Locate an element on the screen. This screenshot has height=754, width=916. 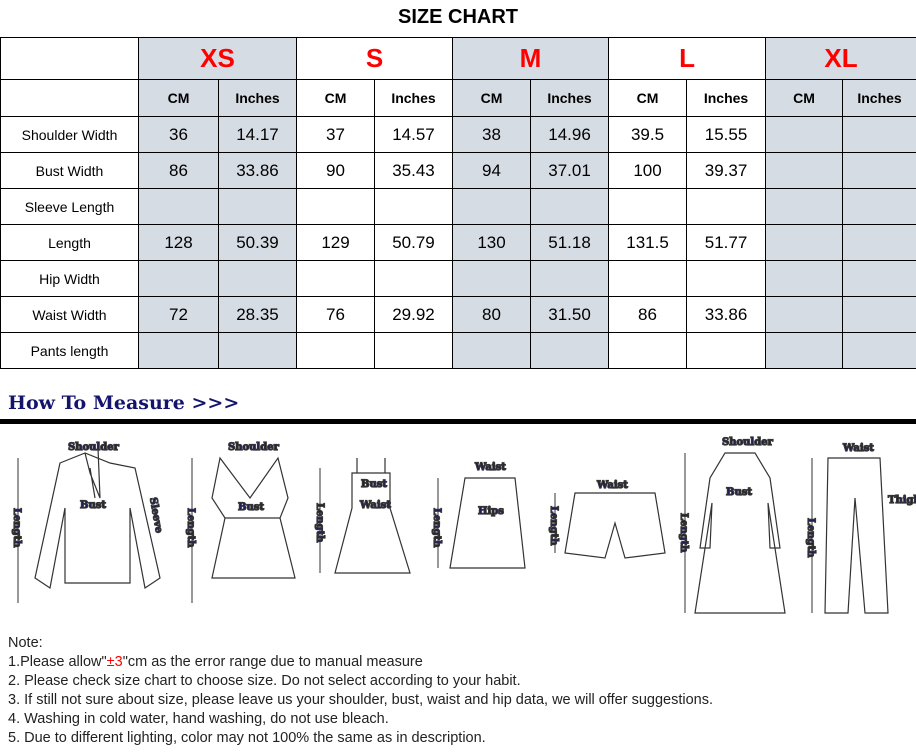
table-row: Bust Width 86 33.86 90 35.43 94 37.01 100 39.37 is located at coordinates (458, 170).